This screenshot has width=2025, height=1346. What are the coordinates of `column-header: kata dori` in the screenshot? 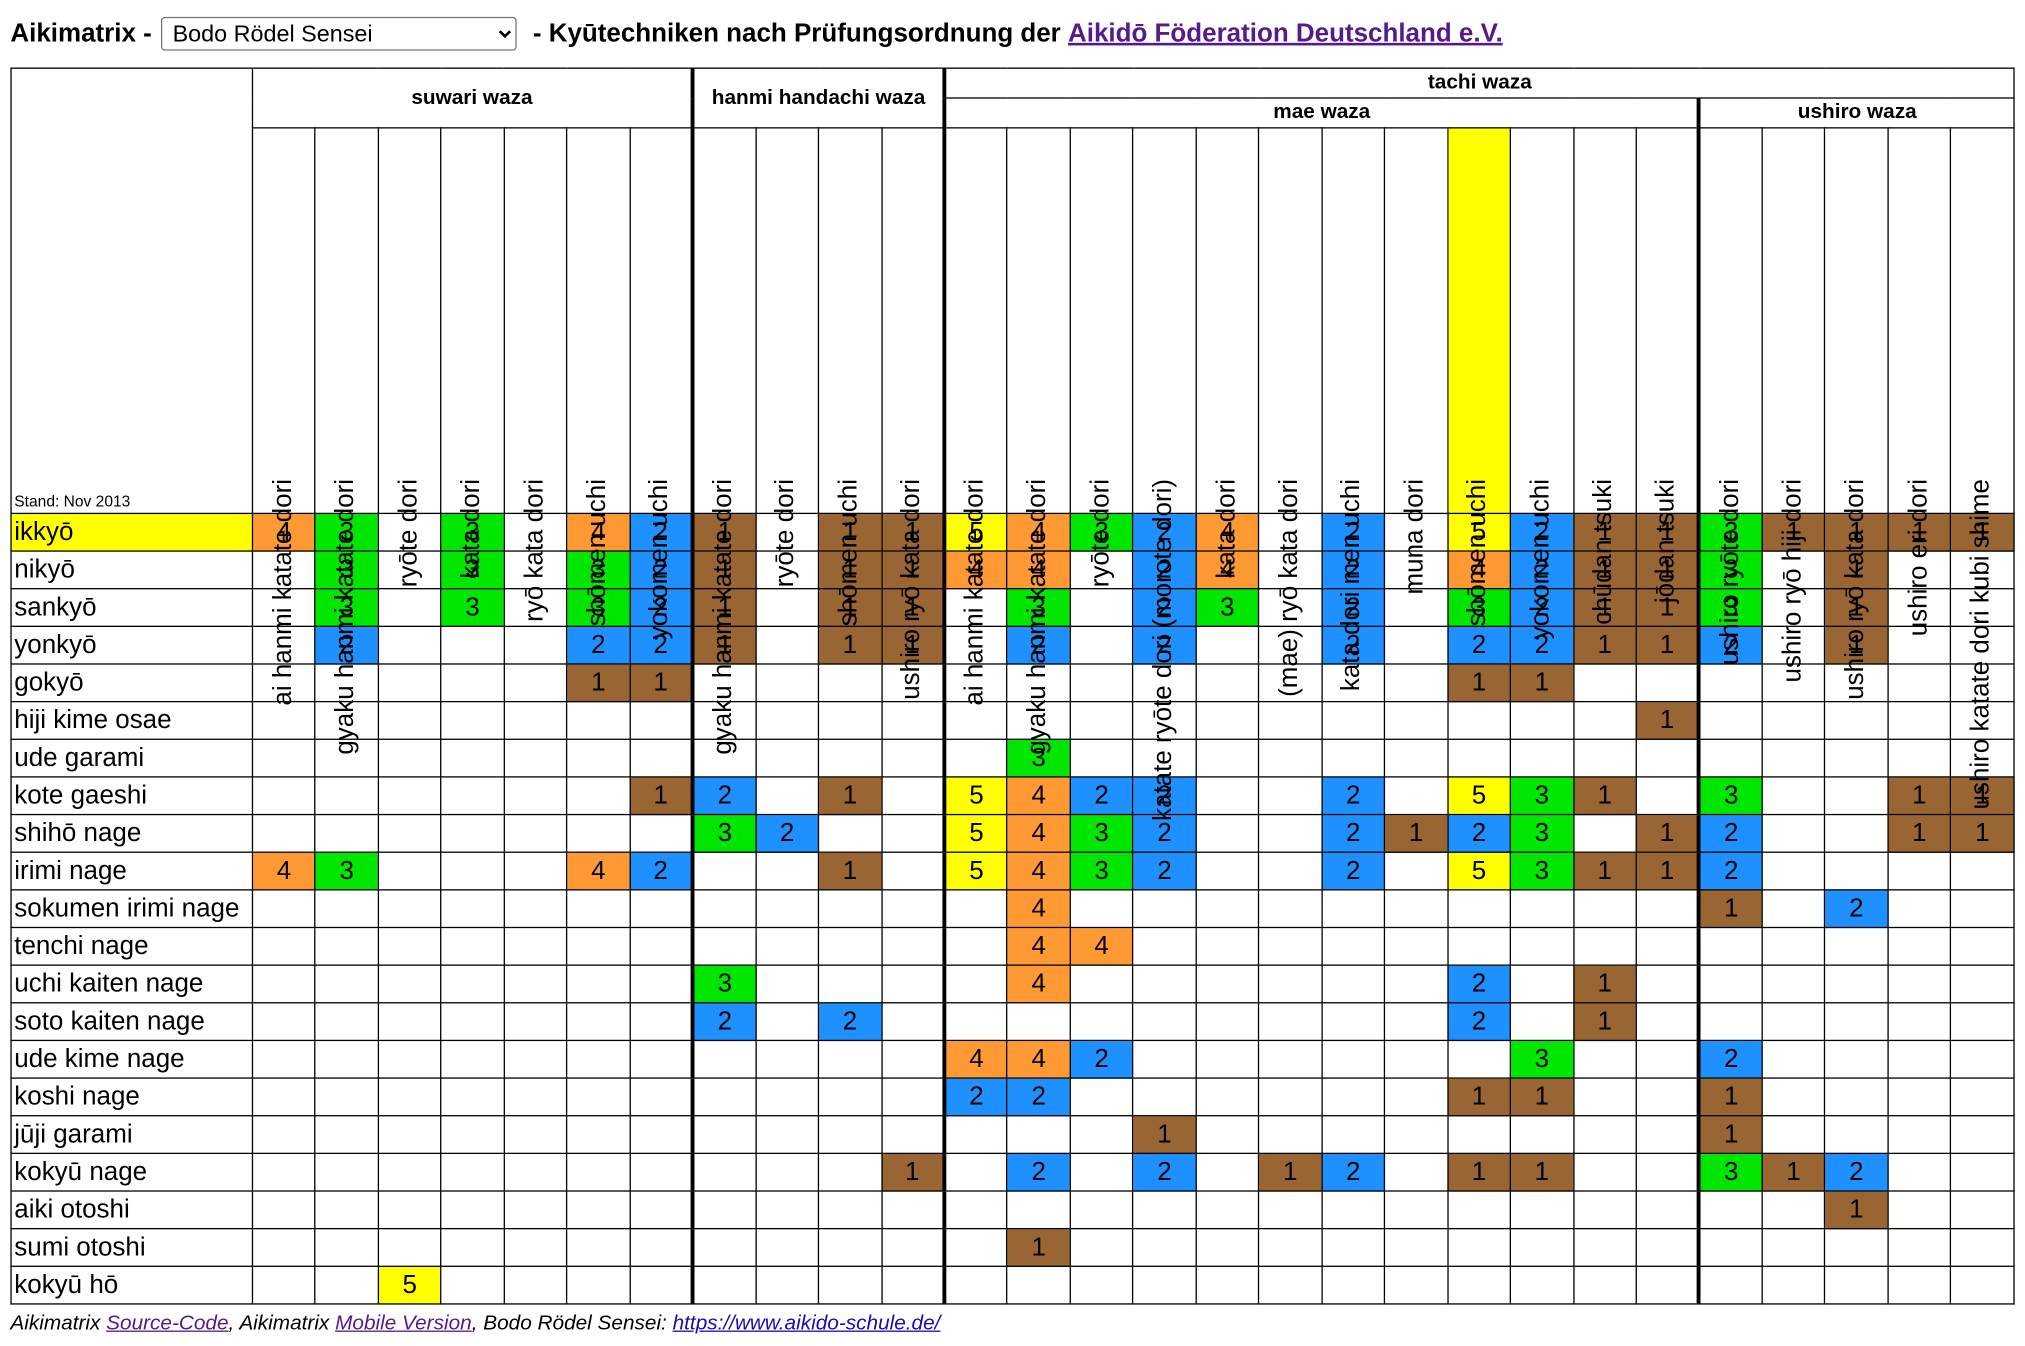 It's located at (1227, 353).